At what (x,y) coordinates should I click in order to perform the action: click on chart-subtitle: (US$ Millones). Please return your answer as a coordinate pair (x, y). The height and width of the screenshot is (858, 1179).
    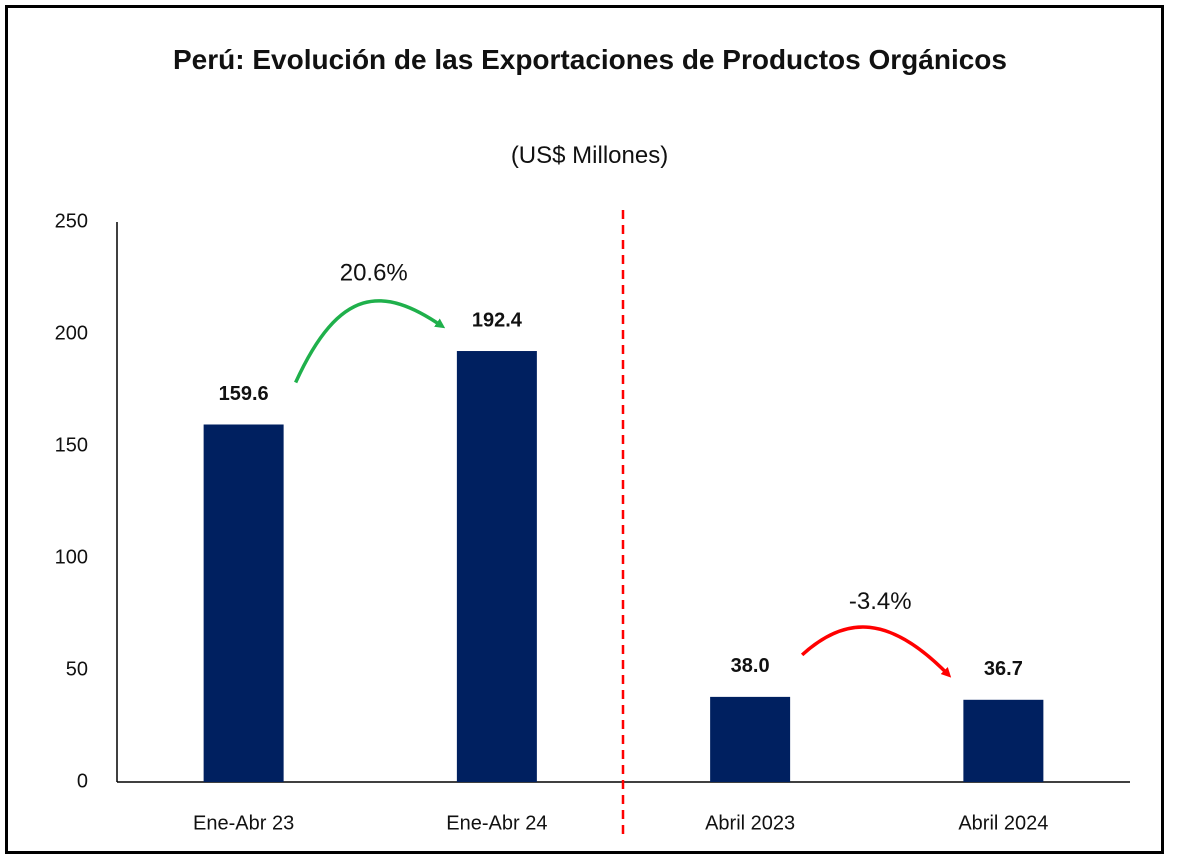
    Looking at the image, I should click on (589, 155).